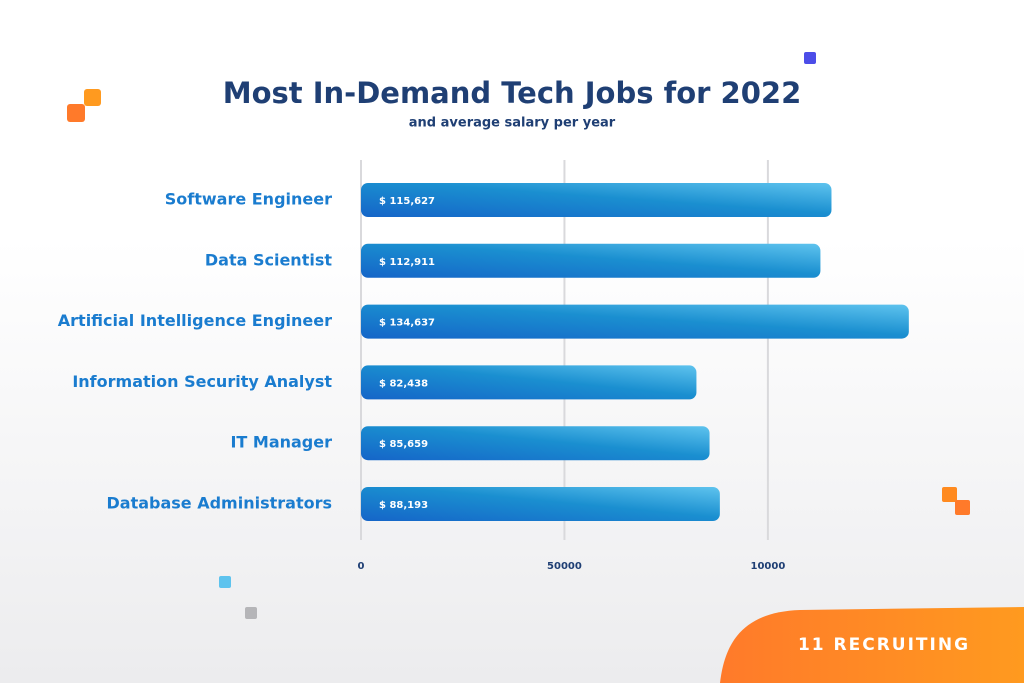 This screenshot has height=683, width=1024. What do you see at coordinates (884, 645) in the screenshot?
I see `brand-name: 11 RECRUITING` at bounding box center [884, 645].